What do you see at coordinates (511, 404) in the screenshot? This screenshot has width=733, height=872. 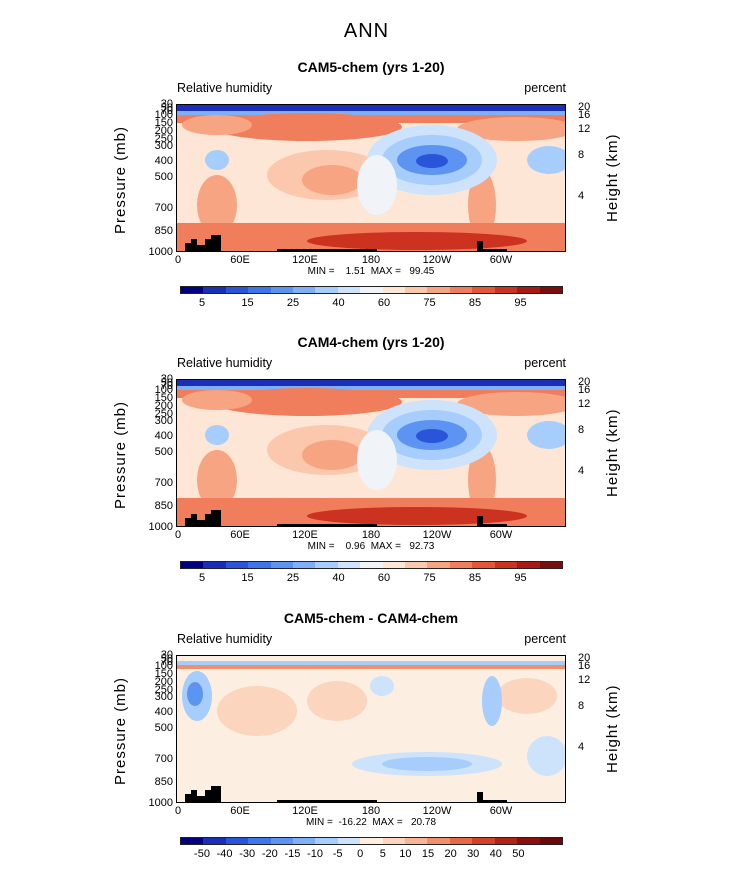 I see `upper-moist-region-east` at bounding box center [511, 404].